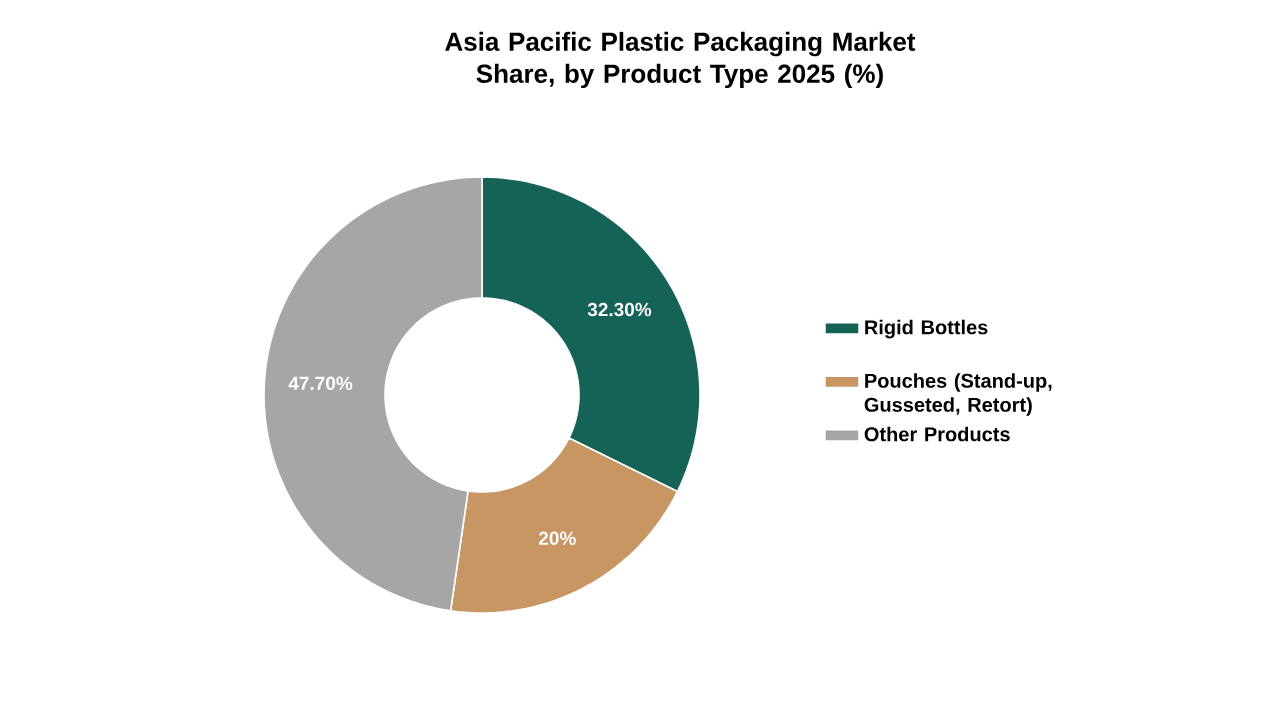 This screenshot has width=1280, height=720. I want to click on legend-label: Pouches (Stand-up, Gusseted, Retort), so click(958, 394).